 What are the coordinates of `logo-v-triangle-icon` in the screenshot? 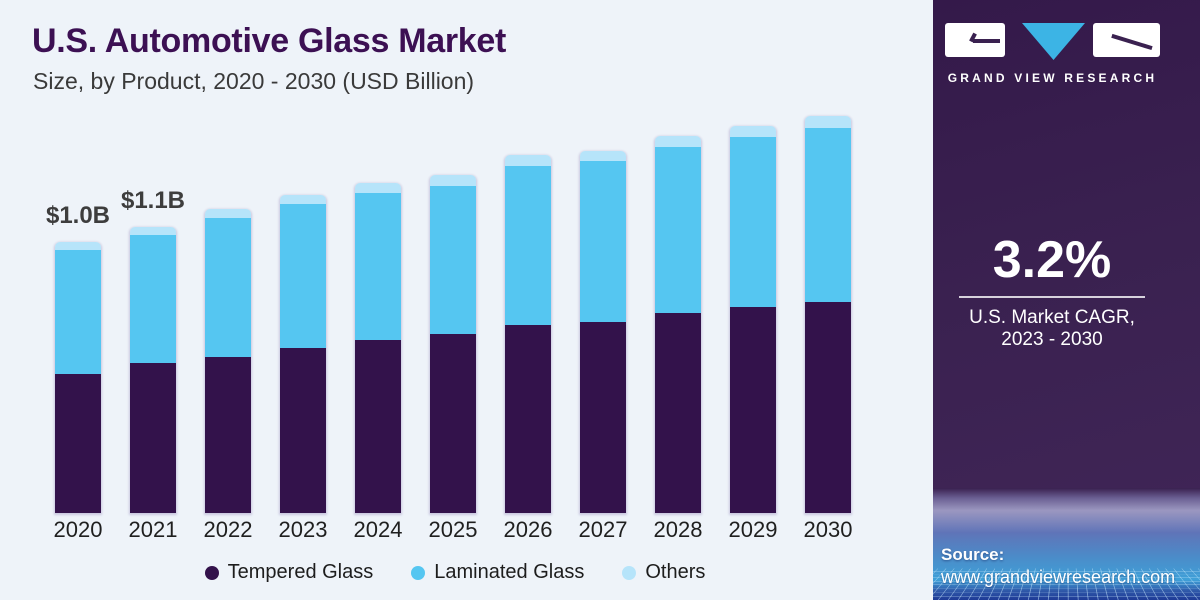 It's located at (1053, 41).